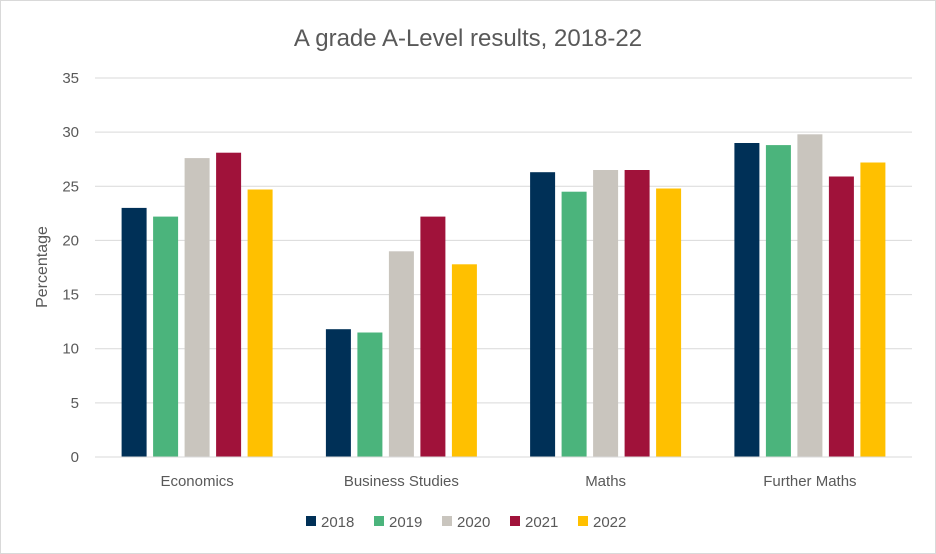 The image size is (936, 554). I want to click on bar-2018-maths, so click(543, 314).